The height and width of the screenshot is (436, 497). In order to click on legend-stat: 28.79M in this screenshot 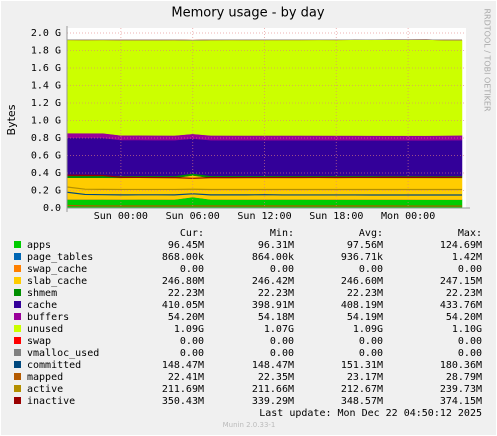, I will do `click(464, 377)`.